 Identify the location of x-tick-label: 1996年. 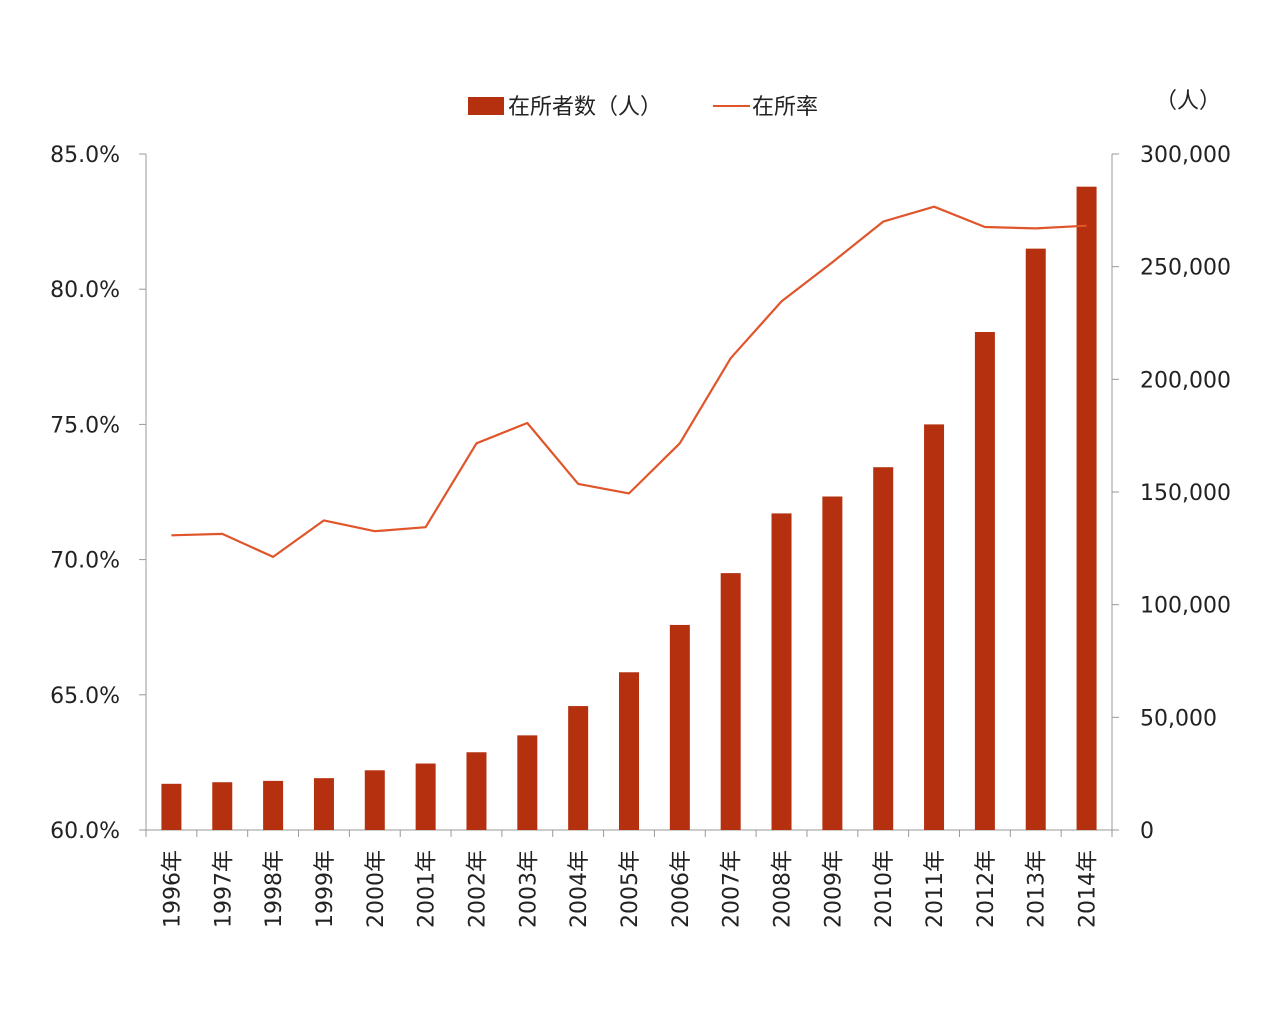
(172, 889).